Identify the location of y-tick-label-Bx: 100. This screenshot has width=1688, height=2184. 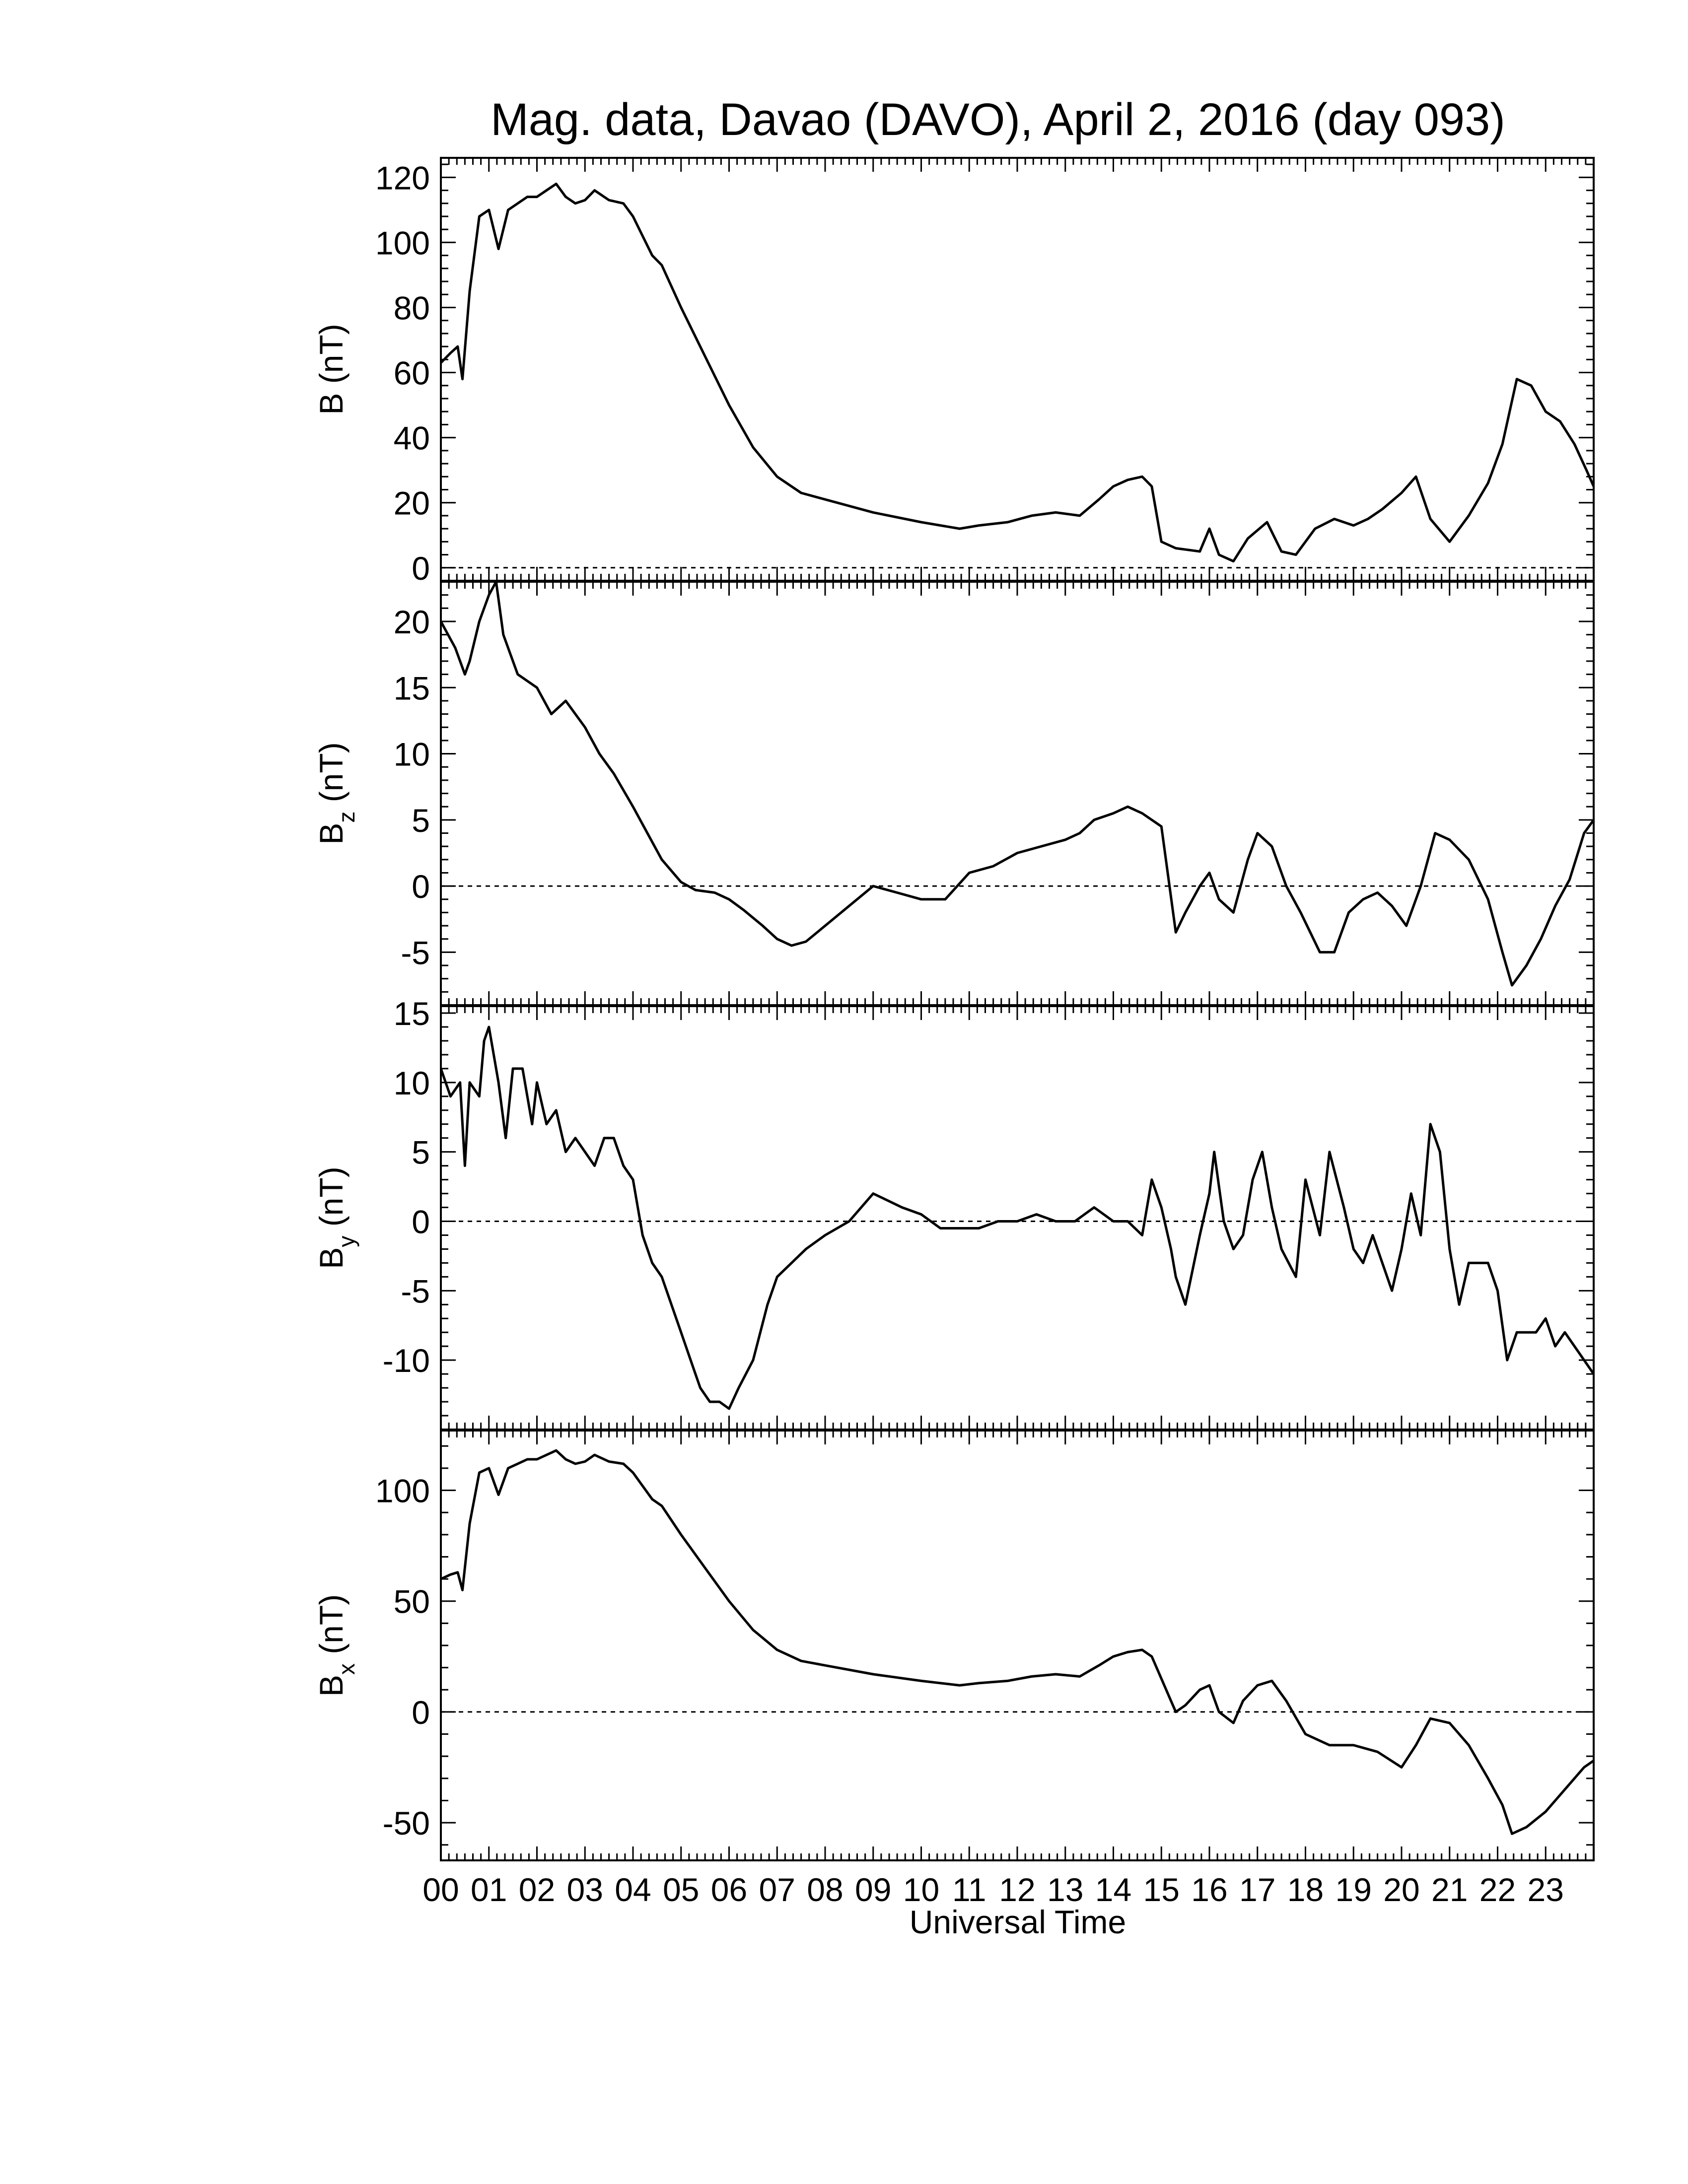
(402, 1491).